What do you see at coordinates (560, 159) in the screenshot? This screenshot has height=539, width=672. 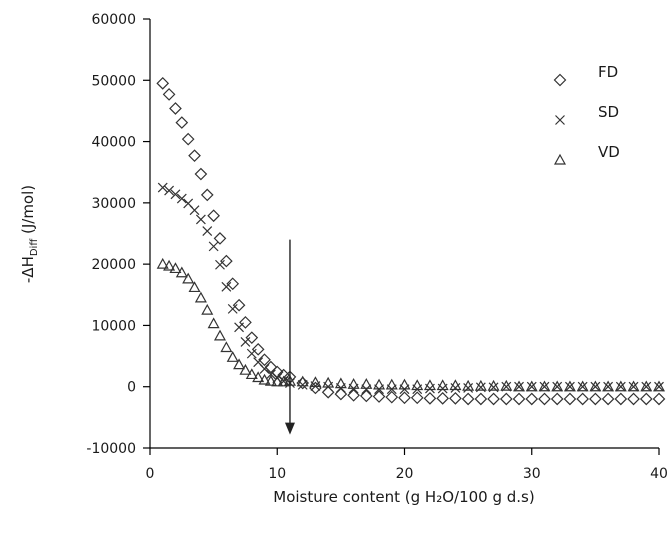 I see `legend-marker-vd` at bounding box center [560, 159].